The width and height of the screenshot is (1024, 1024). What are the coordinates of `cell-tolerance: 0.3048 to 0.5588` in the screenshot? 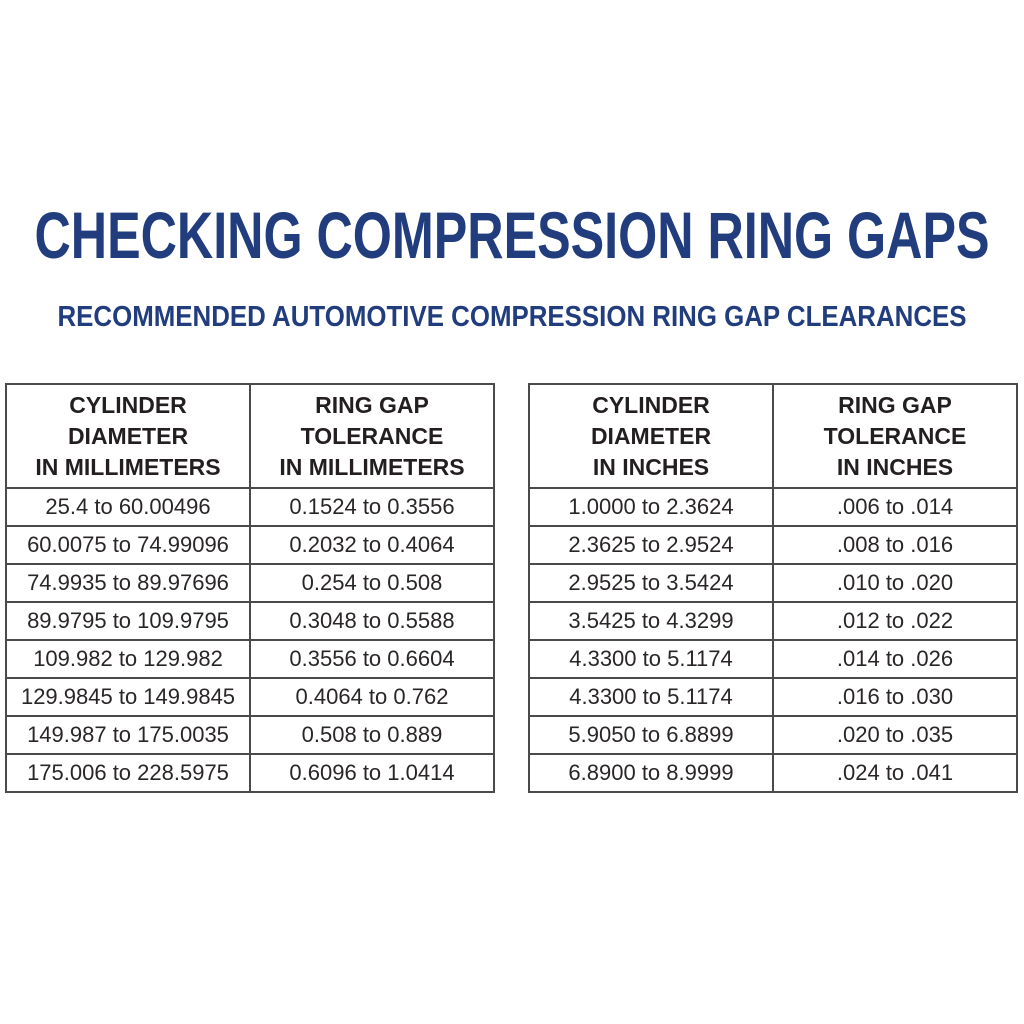 It's located at (372, 621).